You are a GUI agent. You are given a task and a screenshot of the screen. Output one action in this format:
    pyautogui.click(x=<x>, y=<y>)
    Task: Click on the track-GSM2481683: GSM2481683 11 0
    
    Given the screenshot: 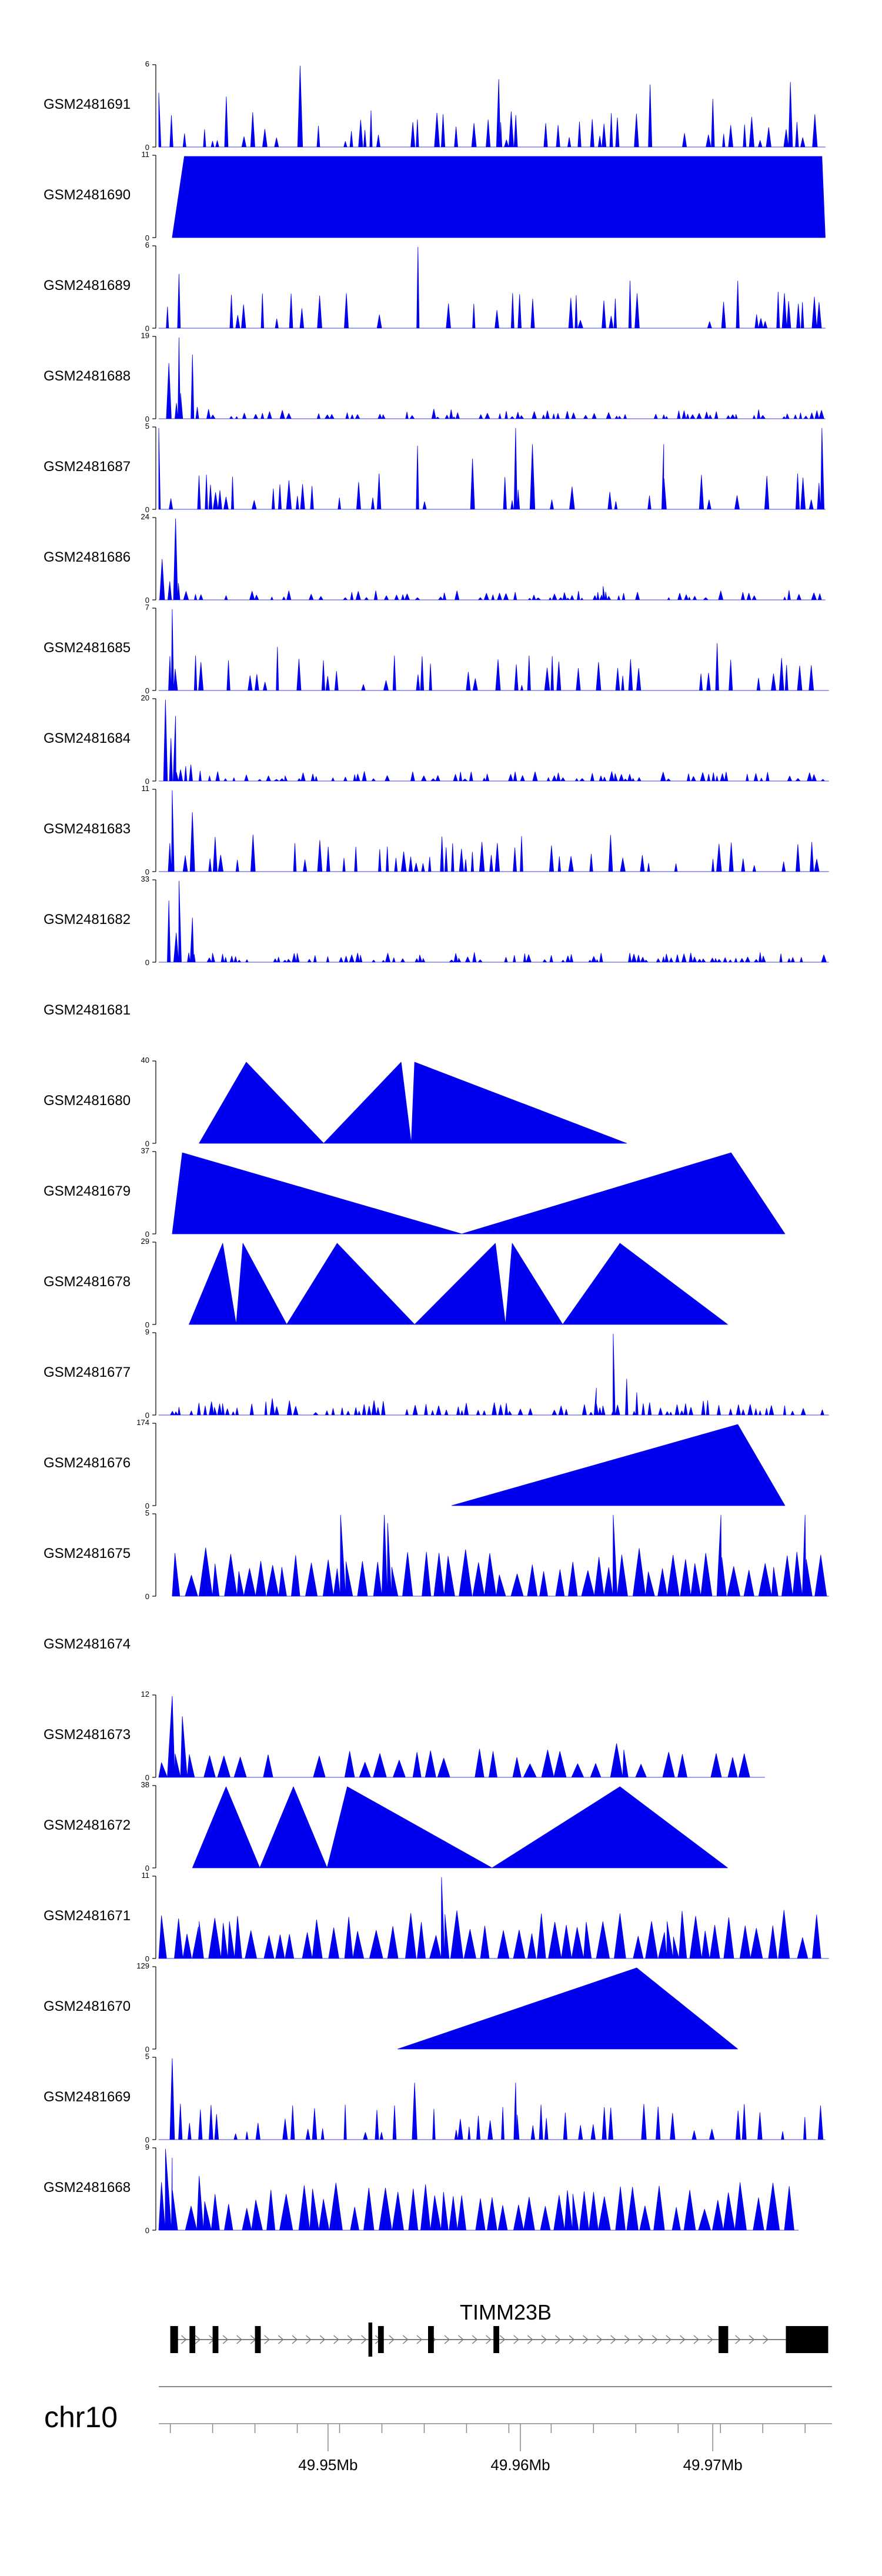 What is the action you would take?
    pyautogui.click(x=436, y=830)
    